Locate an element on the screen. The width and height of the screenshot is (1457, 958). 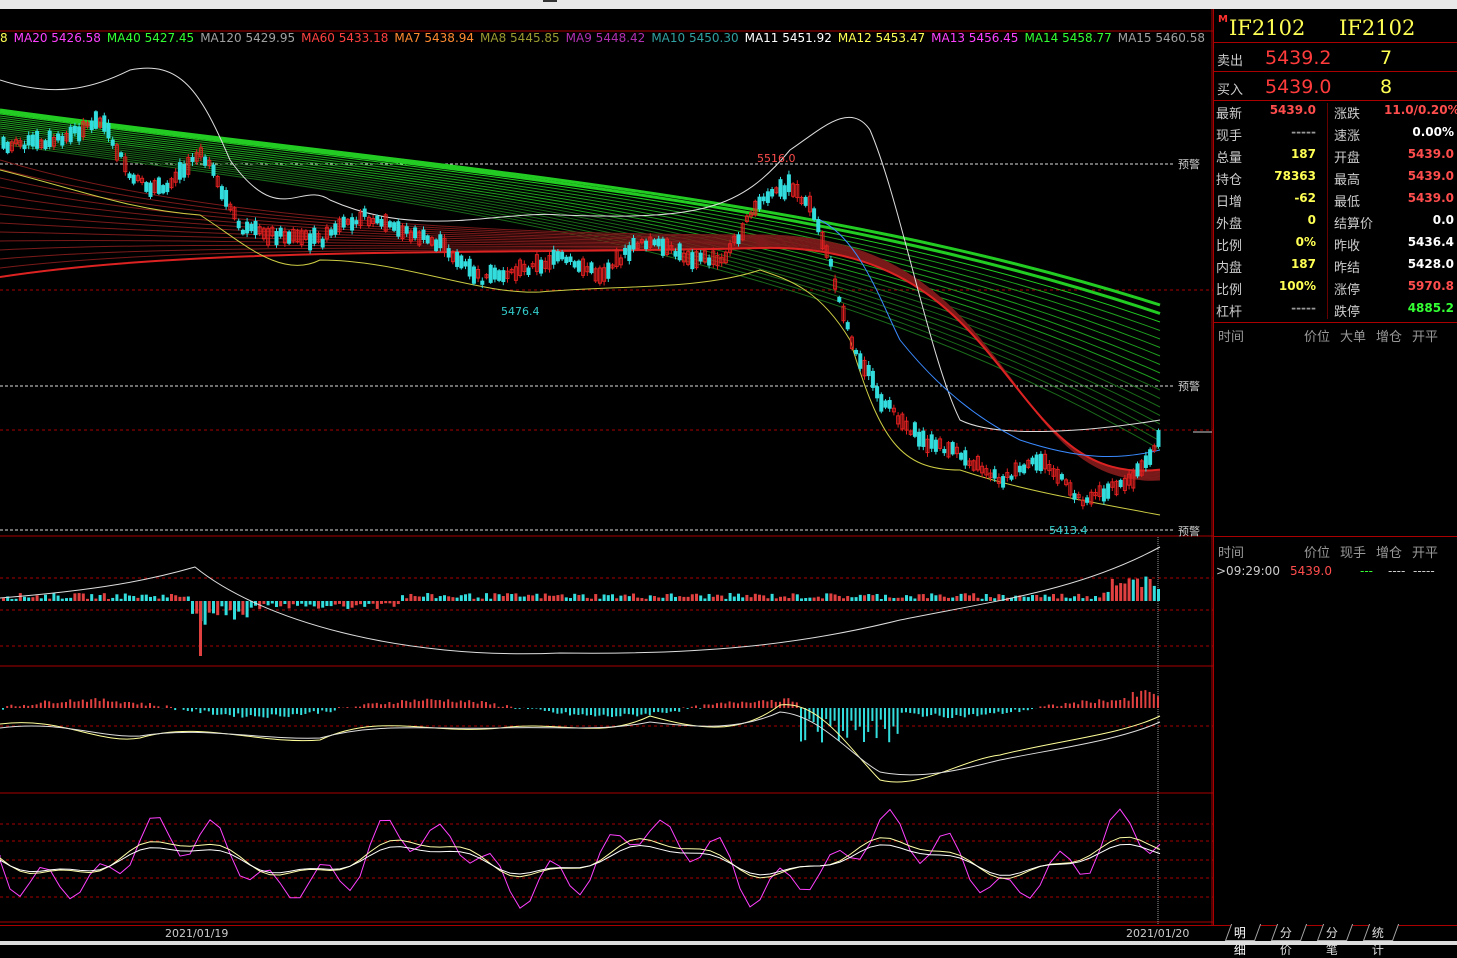
table-header-cell: 开平 is located at coordinates (1425, 335).